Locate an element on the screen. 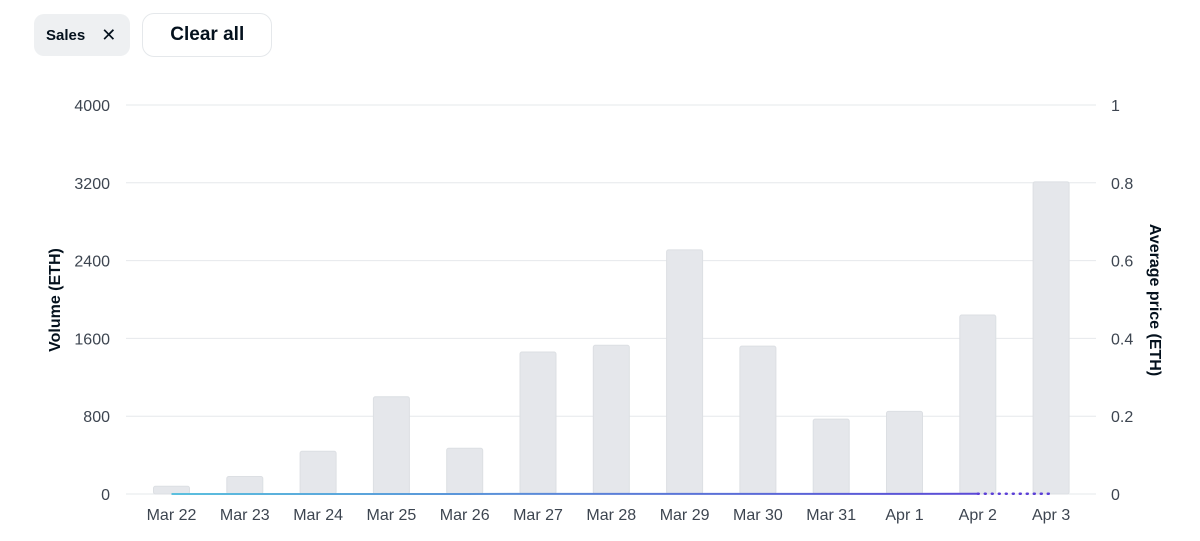  y2-tick-label: 0.8 is located at coordinates (1122, 184).